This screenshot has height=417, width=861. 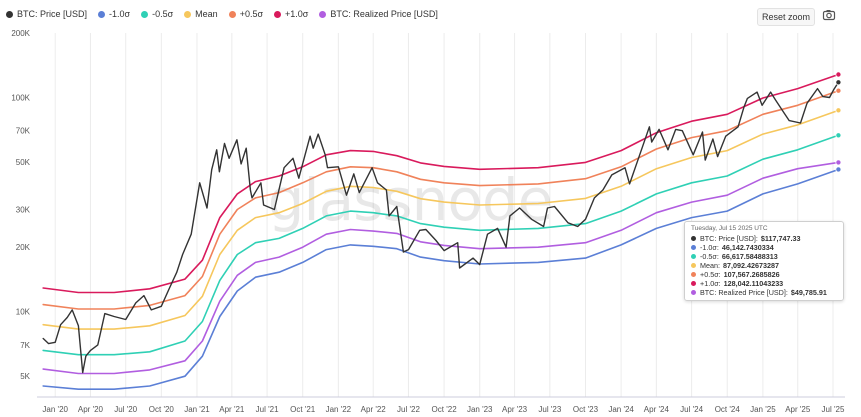 I want to click on x-tick-label: Apr '20, so click(x=91, y=409).